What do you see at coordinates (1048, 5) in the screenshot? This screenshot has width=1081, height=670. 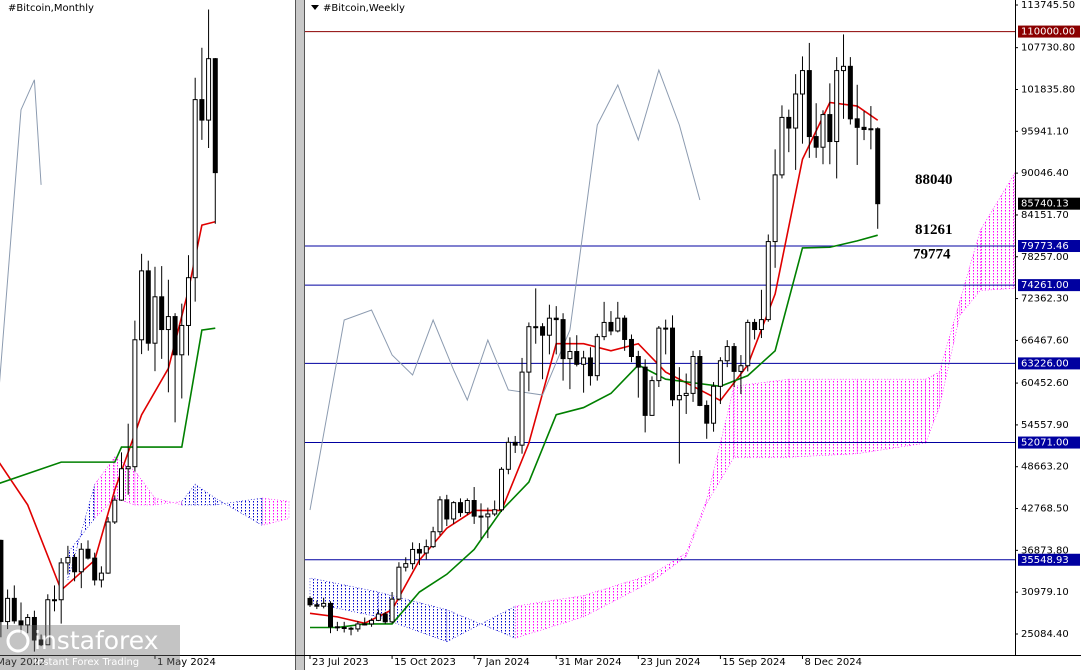 I see `y-tick-label: 113745.50` at bounding box center [1048, 5].